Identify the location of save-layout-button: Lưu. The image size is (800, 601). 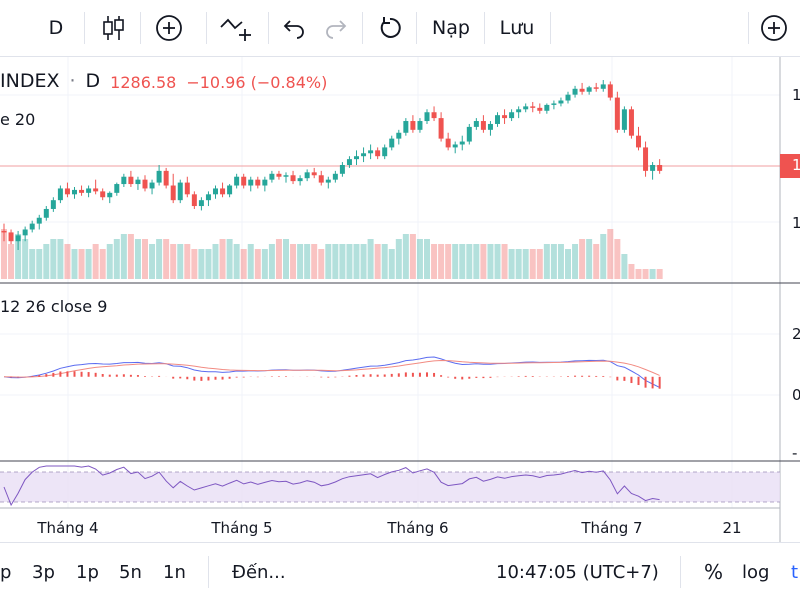
(517, 28).